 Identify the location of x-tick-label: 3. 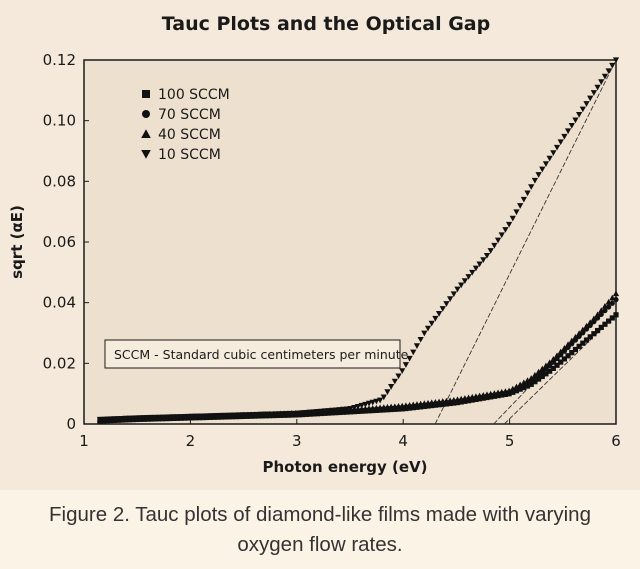
(297, 441).